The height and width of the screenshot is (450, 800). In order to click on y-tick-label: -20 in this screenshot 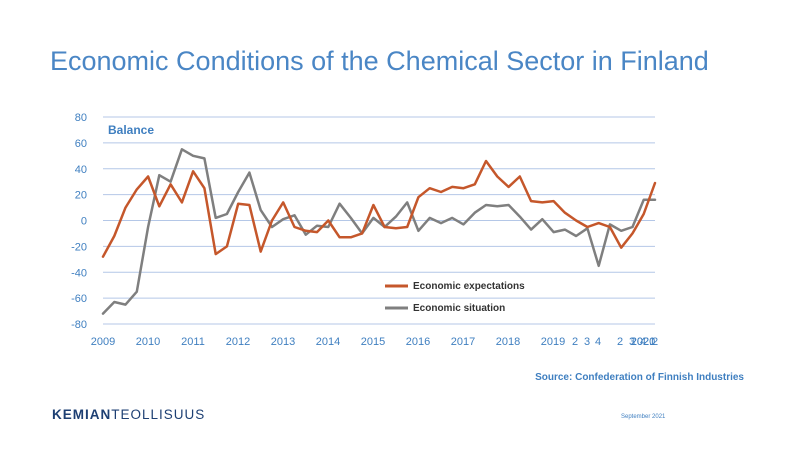, I will do `click(79, 247)`.